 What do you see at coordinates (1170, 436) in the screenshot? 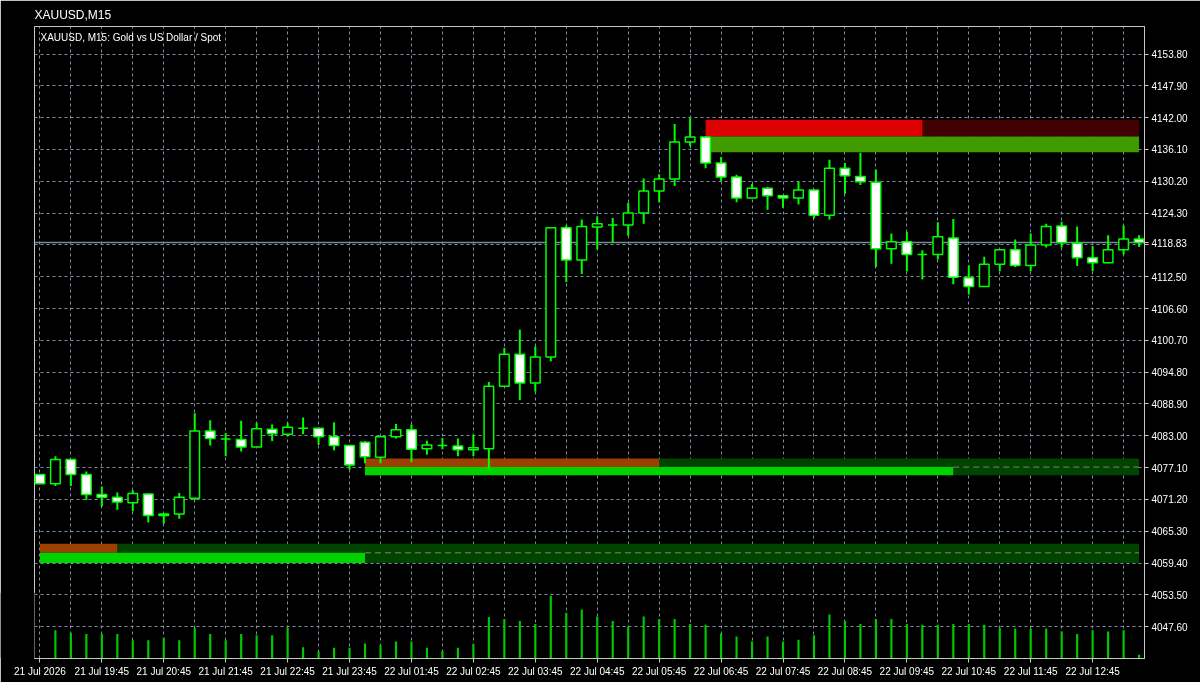
I see `y-tick-label: 4083.00` at bounding box center [1170, 436].